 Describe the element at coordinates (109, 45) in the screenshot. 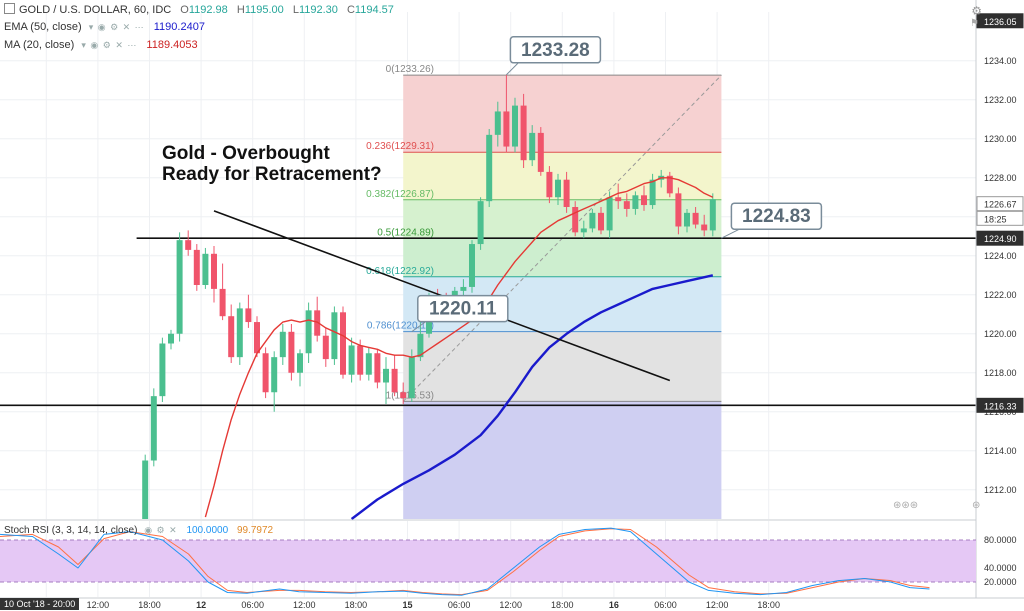

I see `ma-controls-icon: ▾ ◉ ⚙ ✕ ⋯` at that location.